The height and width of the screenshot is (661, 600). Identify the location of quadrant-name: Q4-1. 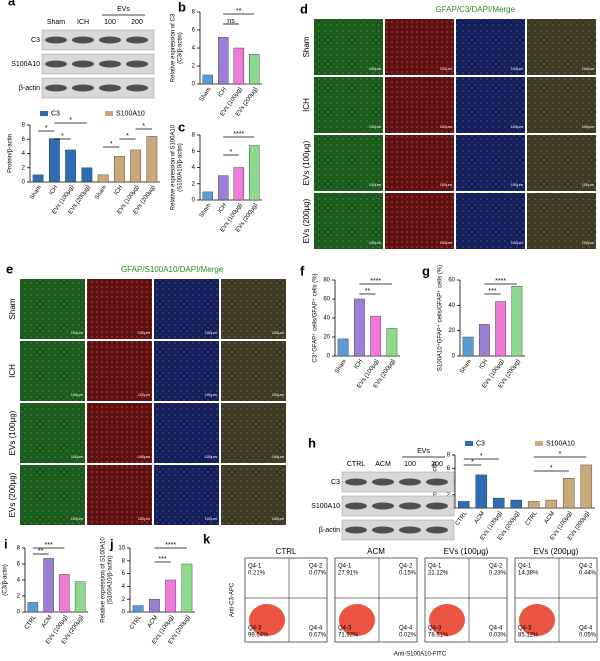
(435, 567).